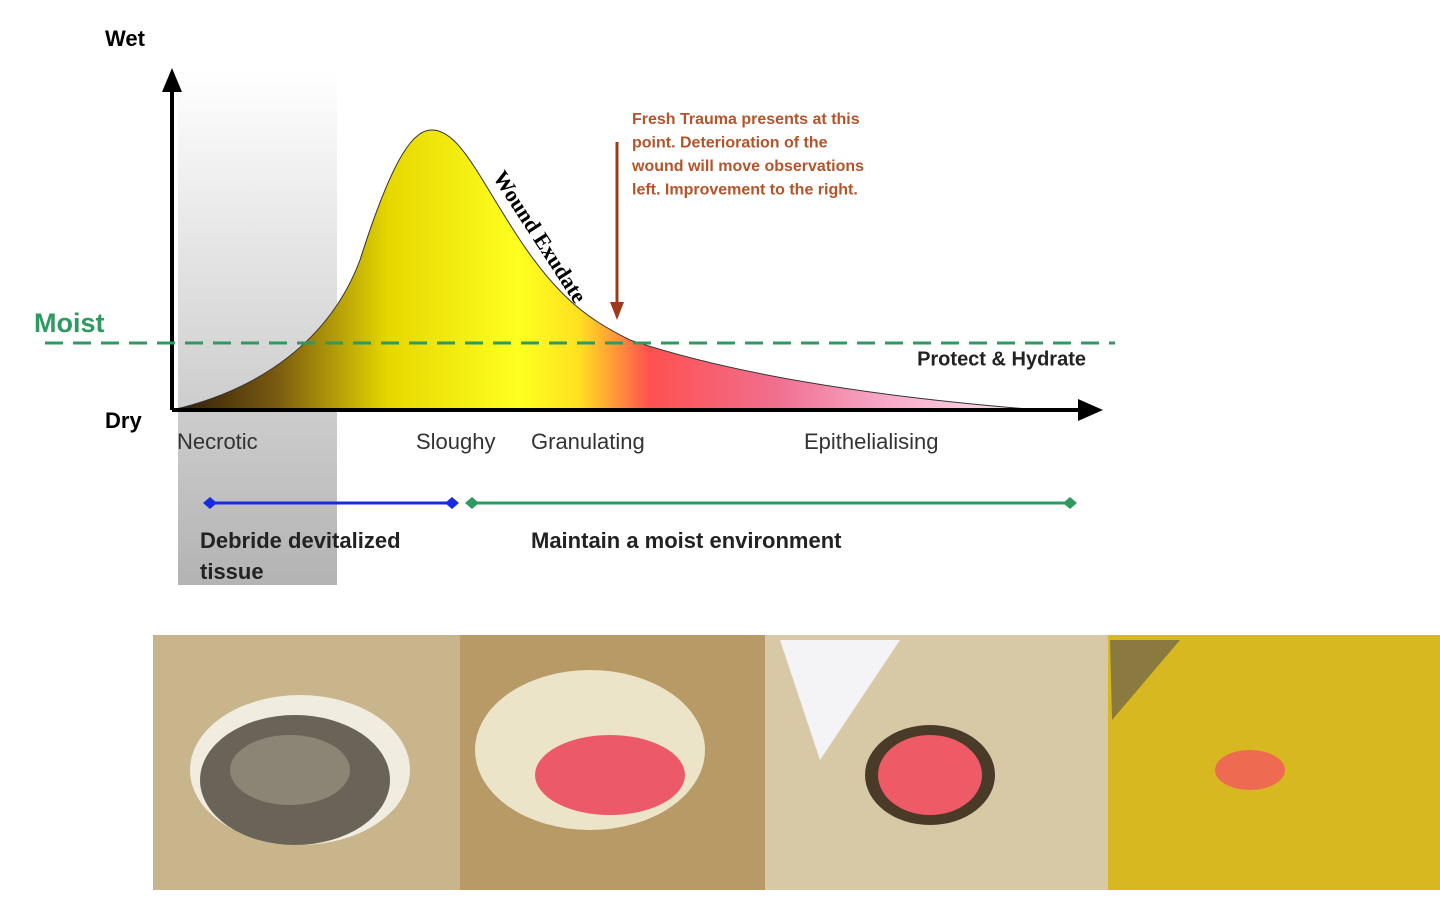 The width and height of the screenshot is (1440, 924). What do you see at coordinates (125, 38) in the screenshot?
I see `wet-label: Wet` at bounding box center [125, 38].